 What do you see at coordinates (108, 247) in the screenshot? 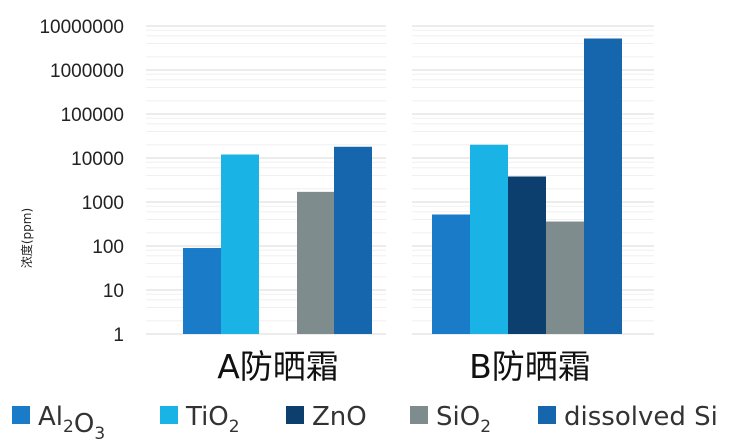
I see `y-tick-label: 100` at bounding box center [108, 247].